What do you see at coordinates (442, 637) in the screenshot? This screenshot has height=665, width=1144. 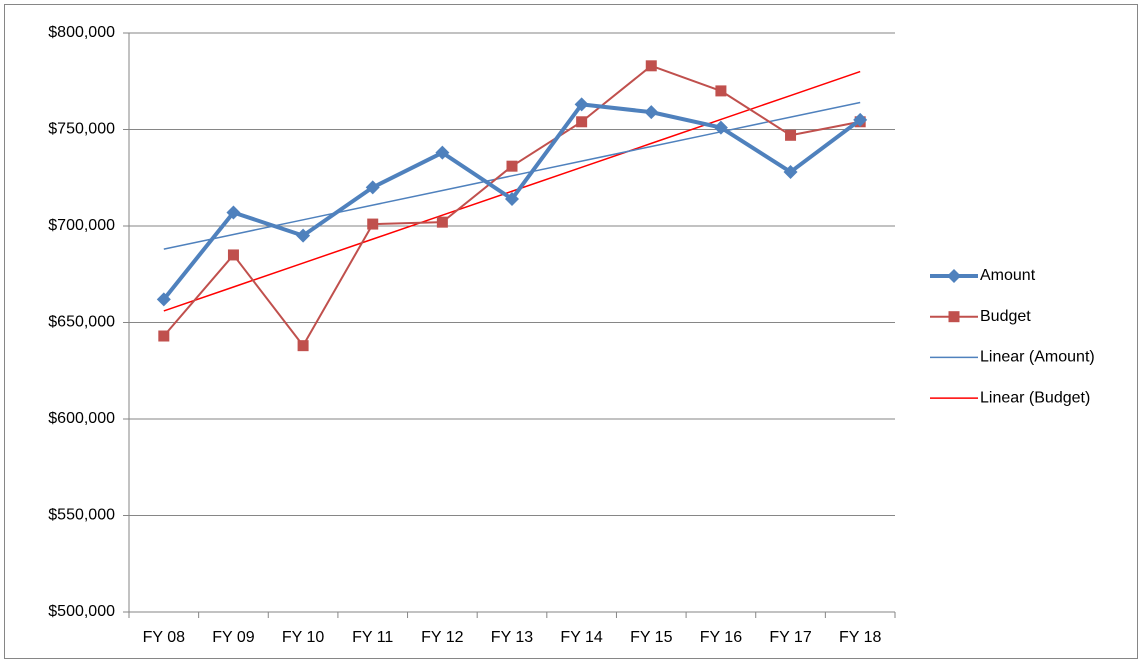 I see `x-tick-label: FY 12` at bounding box center [442, 637].